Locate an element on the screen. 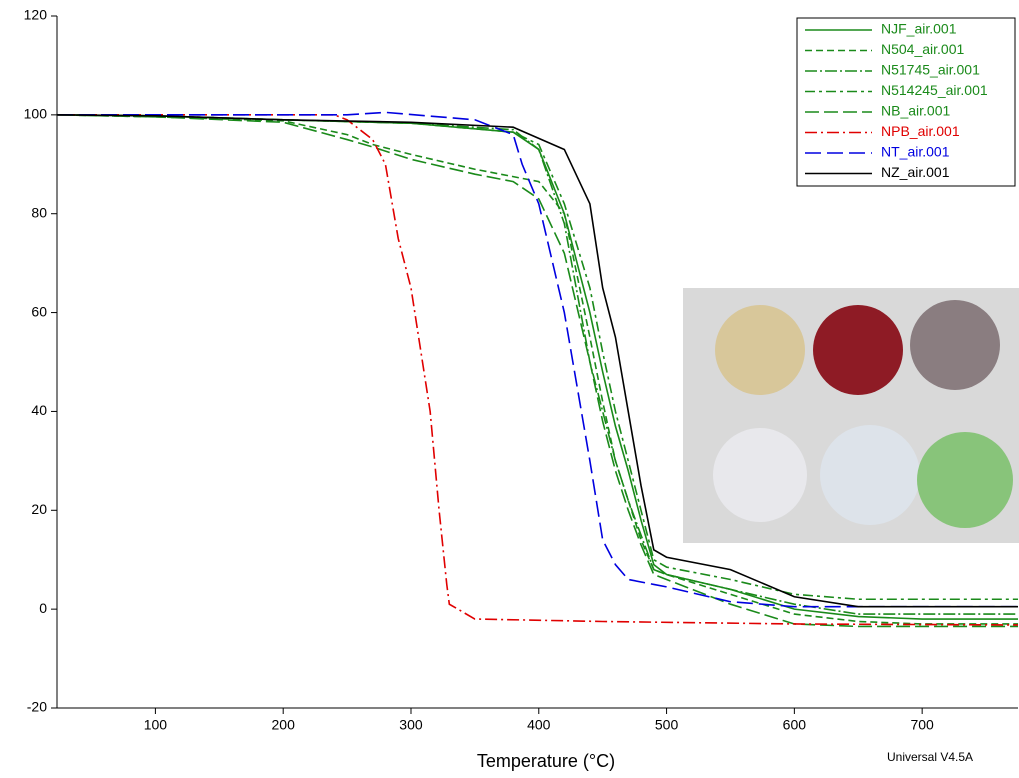 The image size is (1019, 778). x-tick-label: 100 is located at coordinates (156, 725).